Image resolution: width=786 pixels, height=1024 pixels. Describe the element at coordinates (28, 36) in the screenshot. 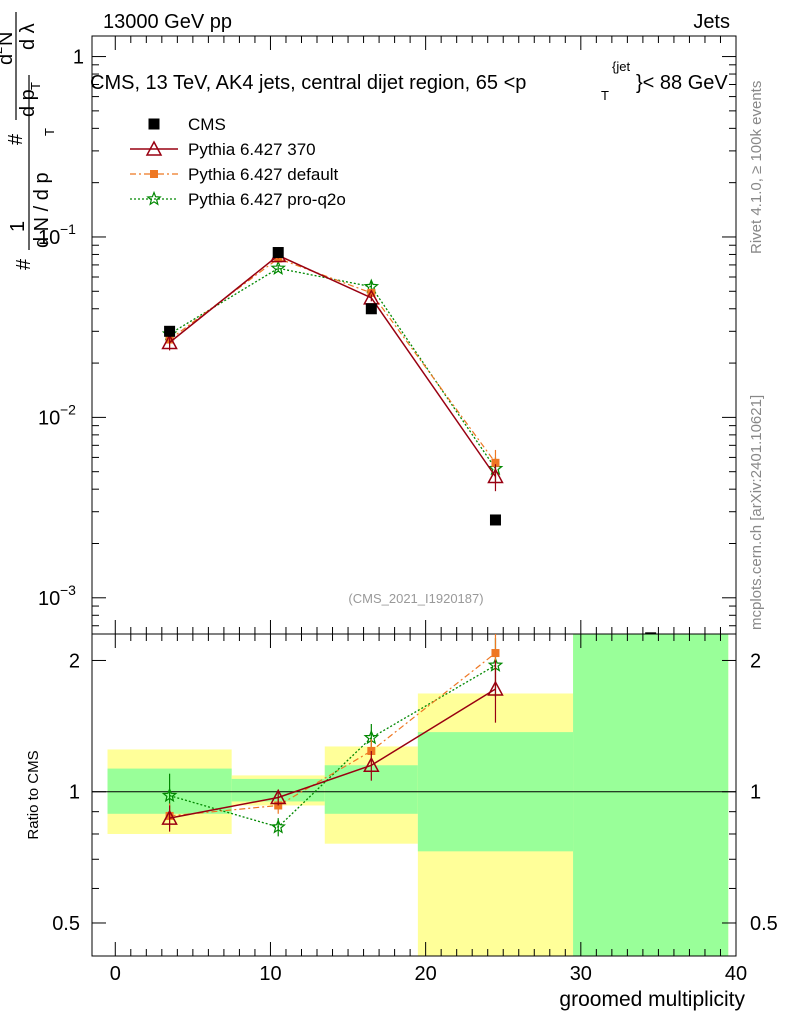

I see `ylabel-dlambda: d λ` at that location.